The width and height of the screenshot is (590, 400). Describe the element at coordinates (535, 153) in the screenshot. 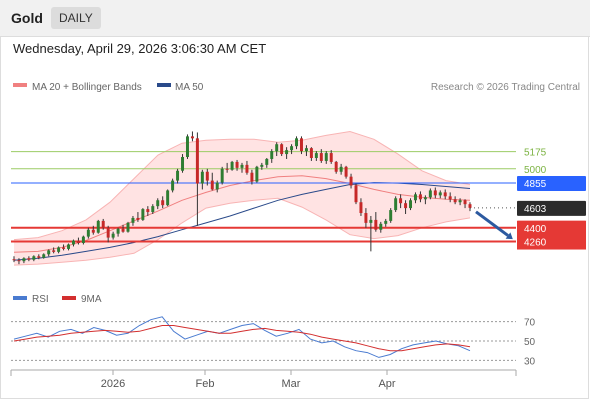

I see `level-label-5175: 5175` at that location.